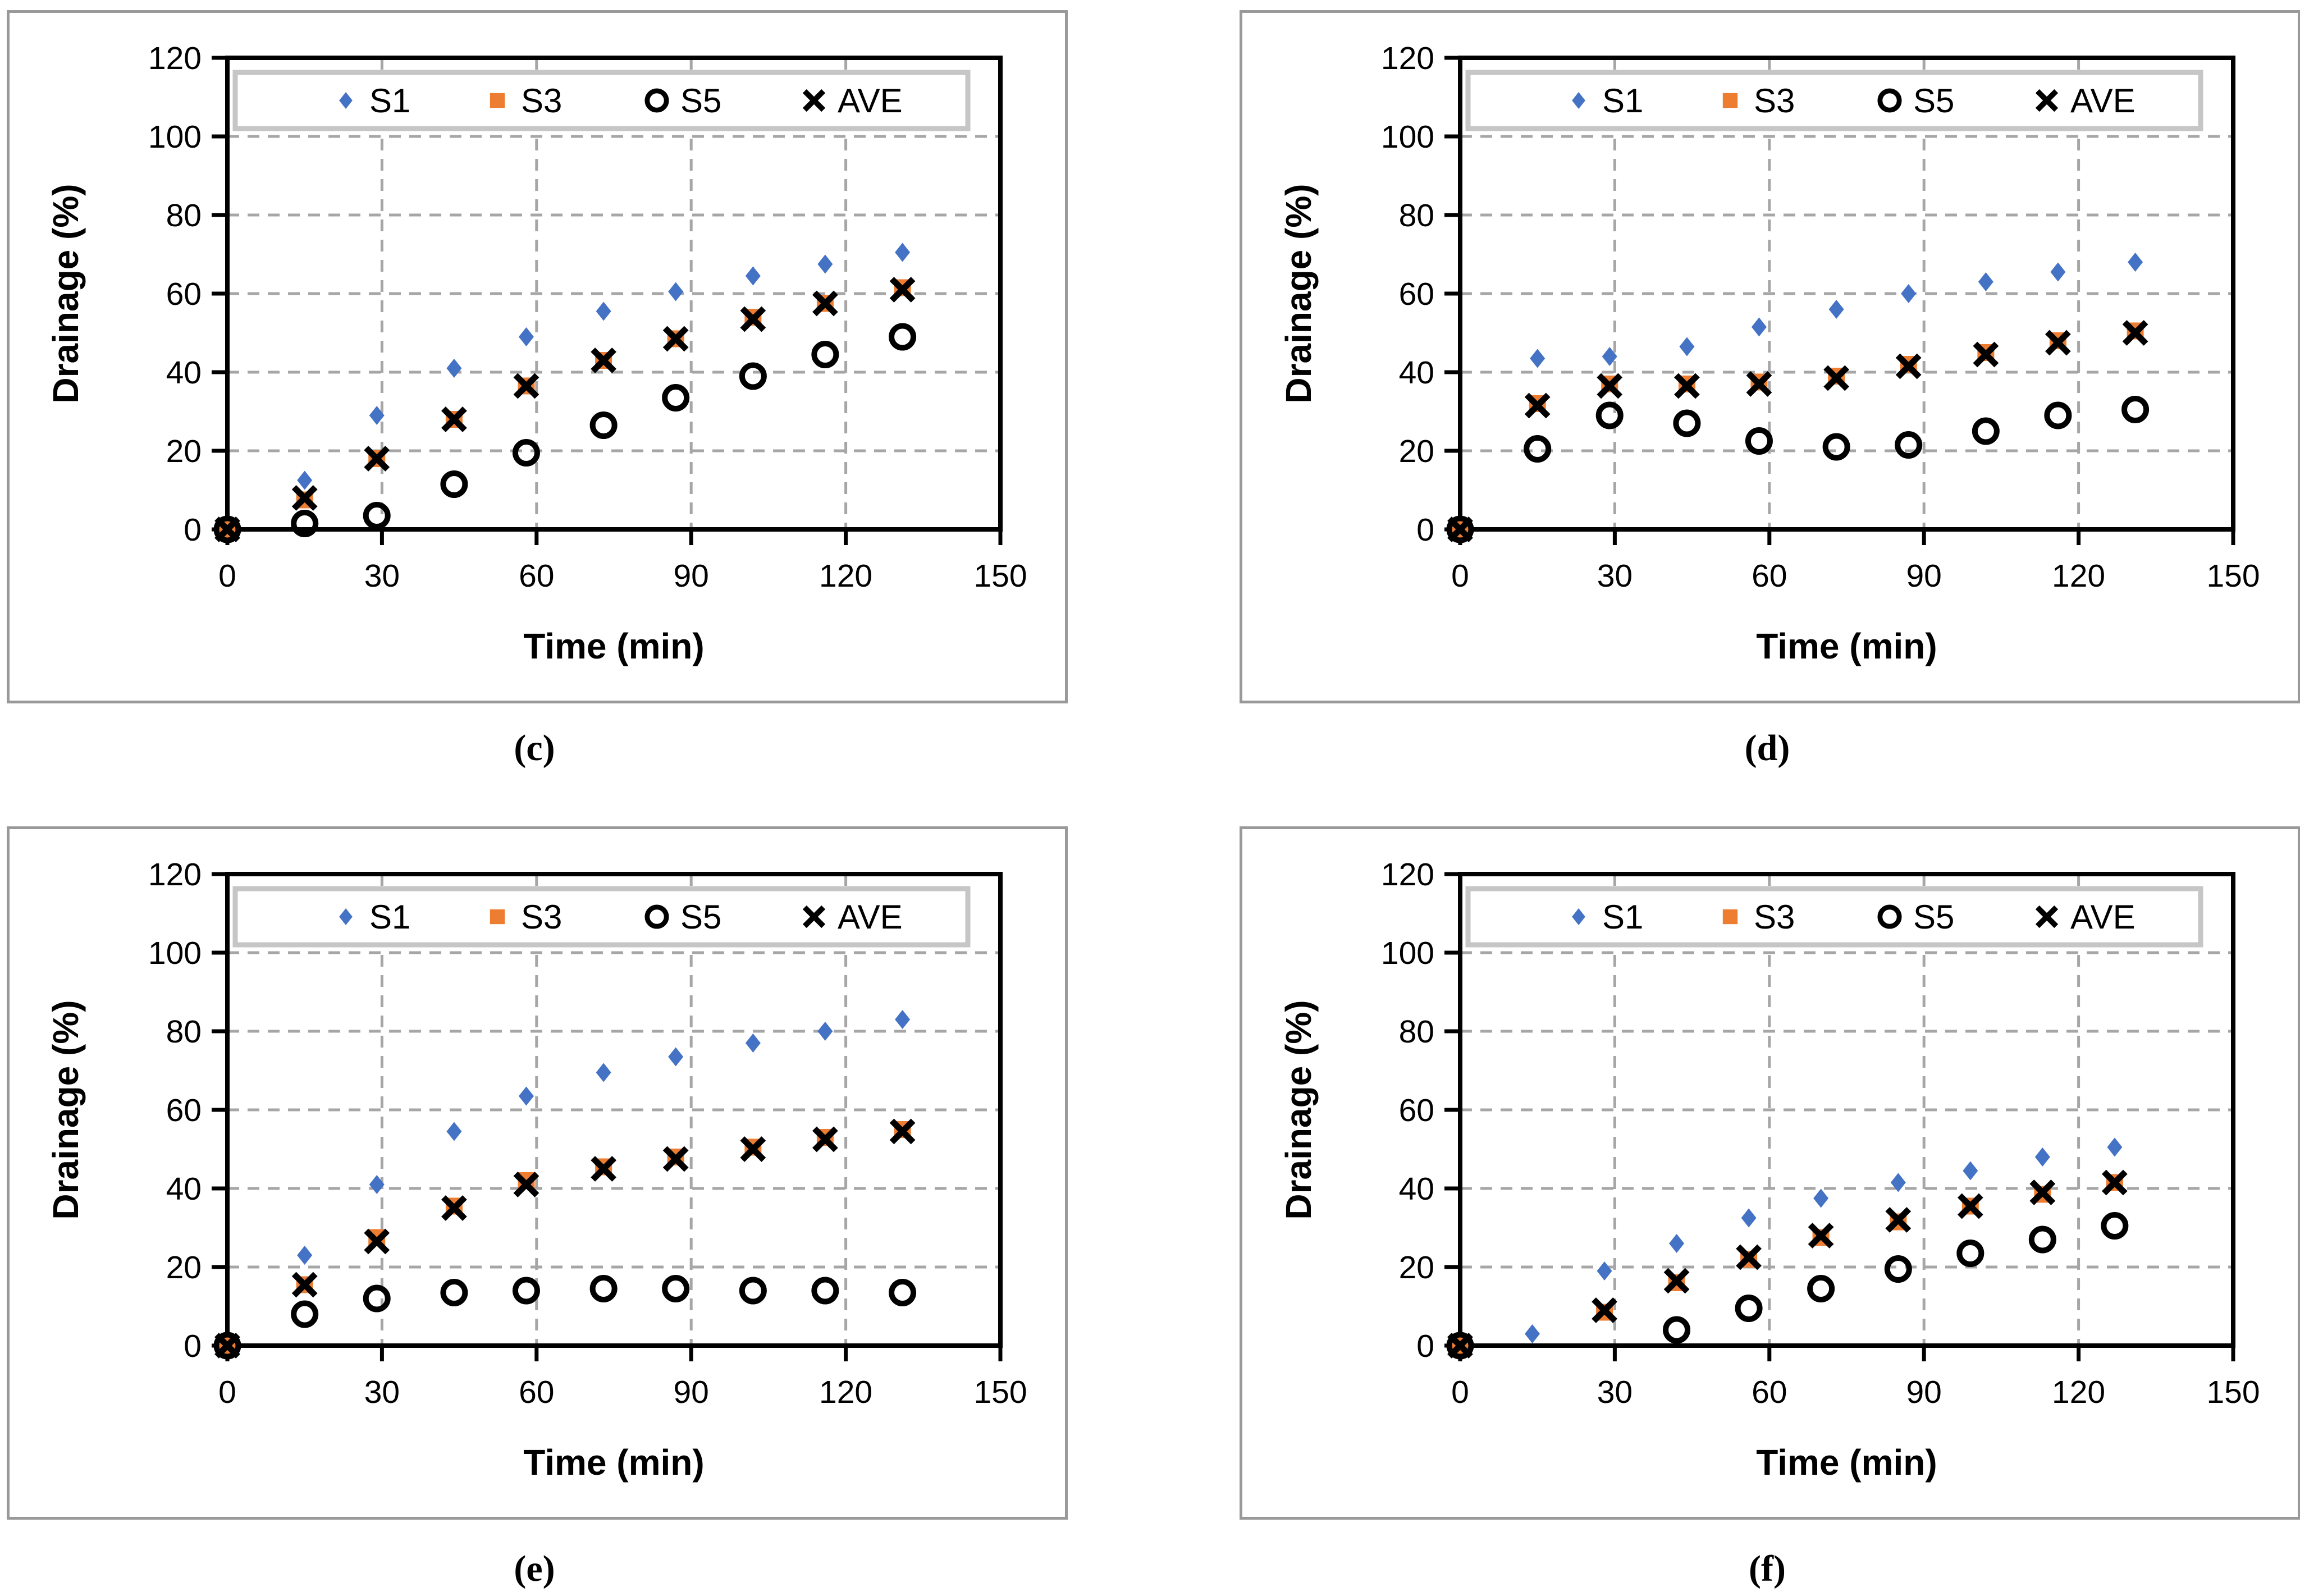 The width and height of the screenshot is (2300, 1596). I want to click on y-tick-label: 0, so click(1425, 1346).